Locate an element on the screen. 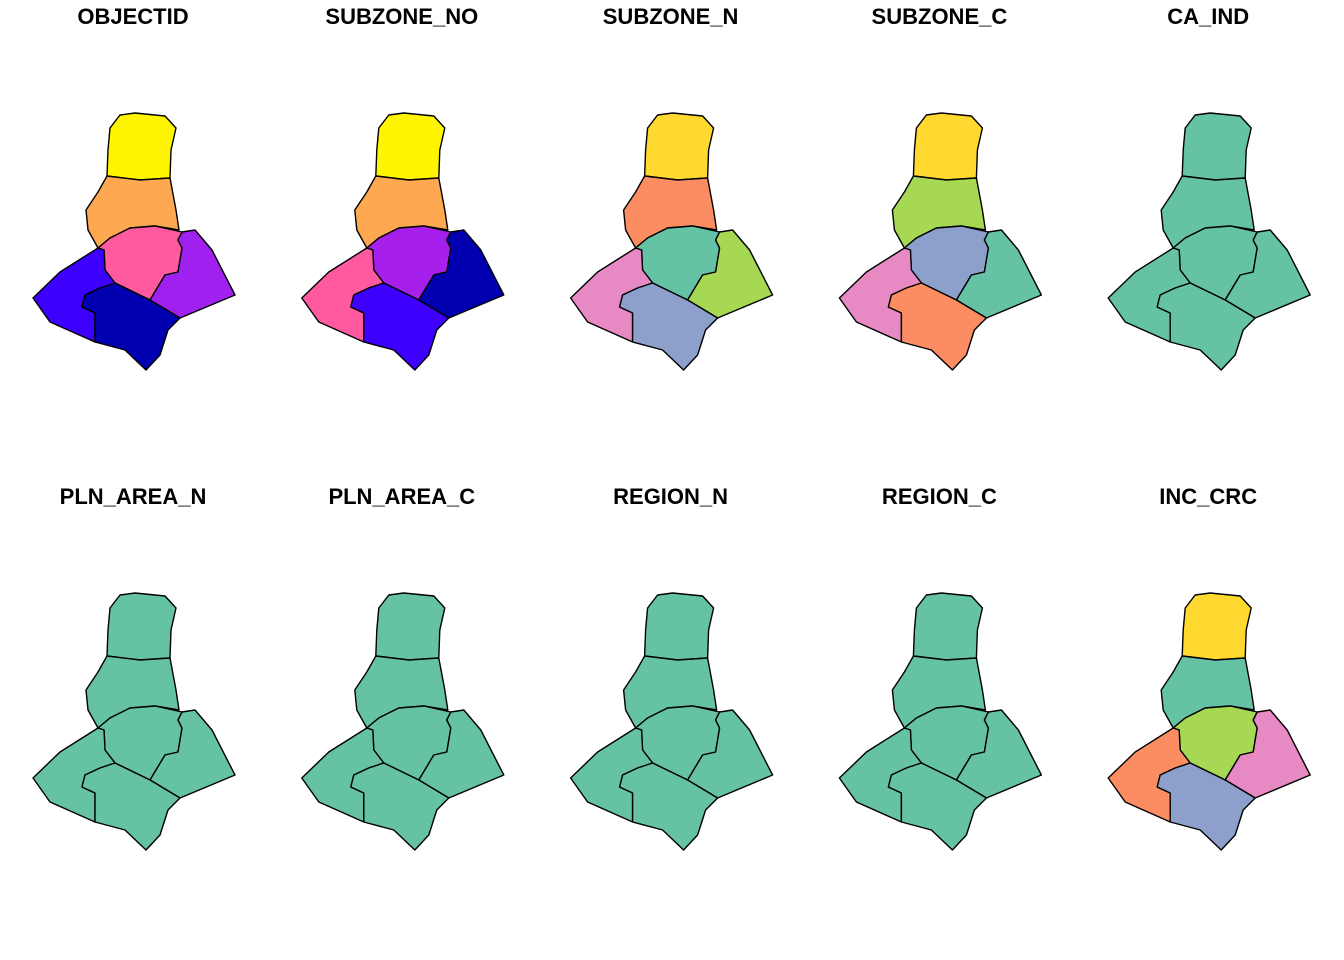  panel-title: OBJECTID is located at coordinates (132, 16).